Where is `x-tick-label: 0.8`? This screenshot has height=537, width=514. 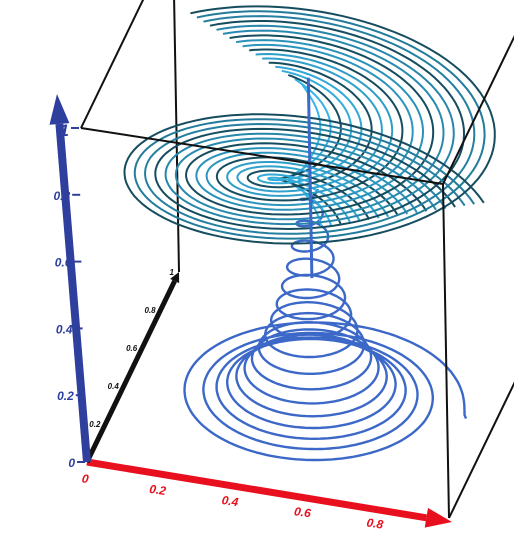 x-tick-label: 0.8 is located at coordinates (375, 523).